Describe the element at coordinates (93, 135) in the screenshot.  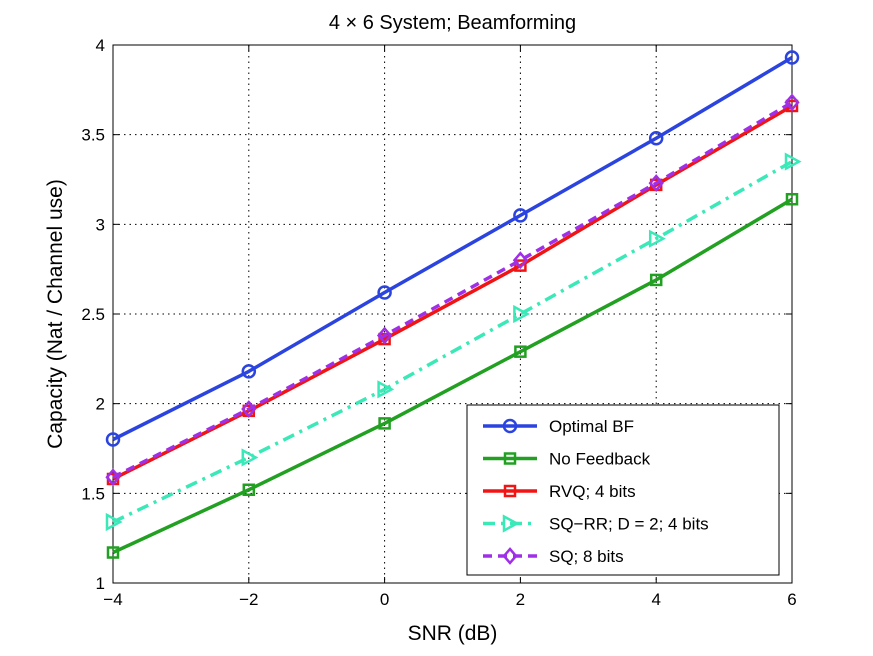
I see `y-tick-label: 3.5` at that location.